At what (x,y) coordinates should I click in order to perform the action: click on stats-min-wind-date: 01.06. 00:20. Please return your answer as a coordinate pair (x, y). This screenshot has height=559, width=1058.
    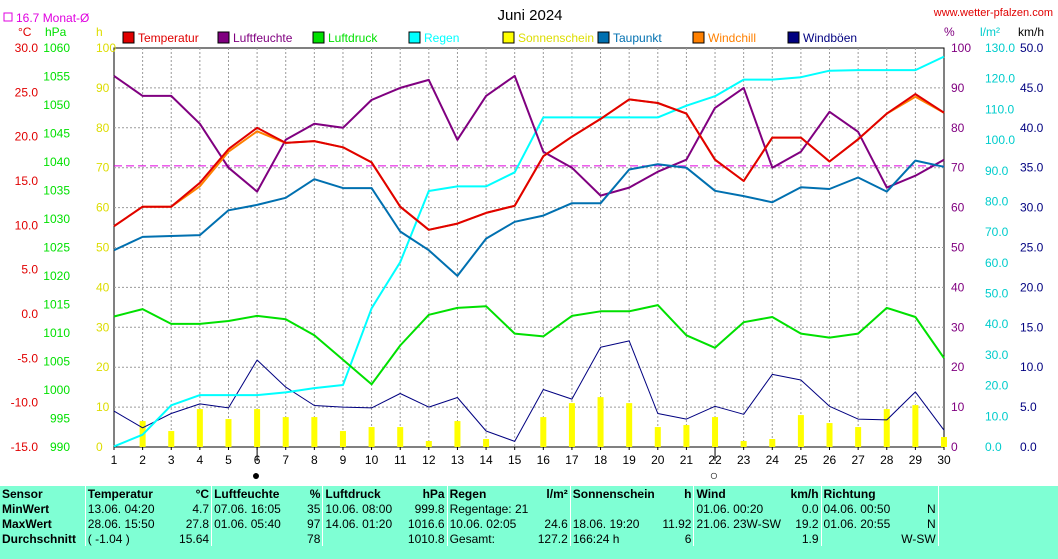
    Looking at the image, I should click on (741, 508).